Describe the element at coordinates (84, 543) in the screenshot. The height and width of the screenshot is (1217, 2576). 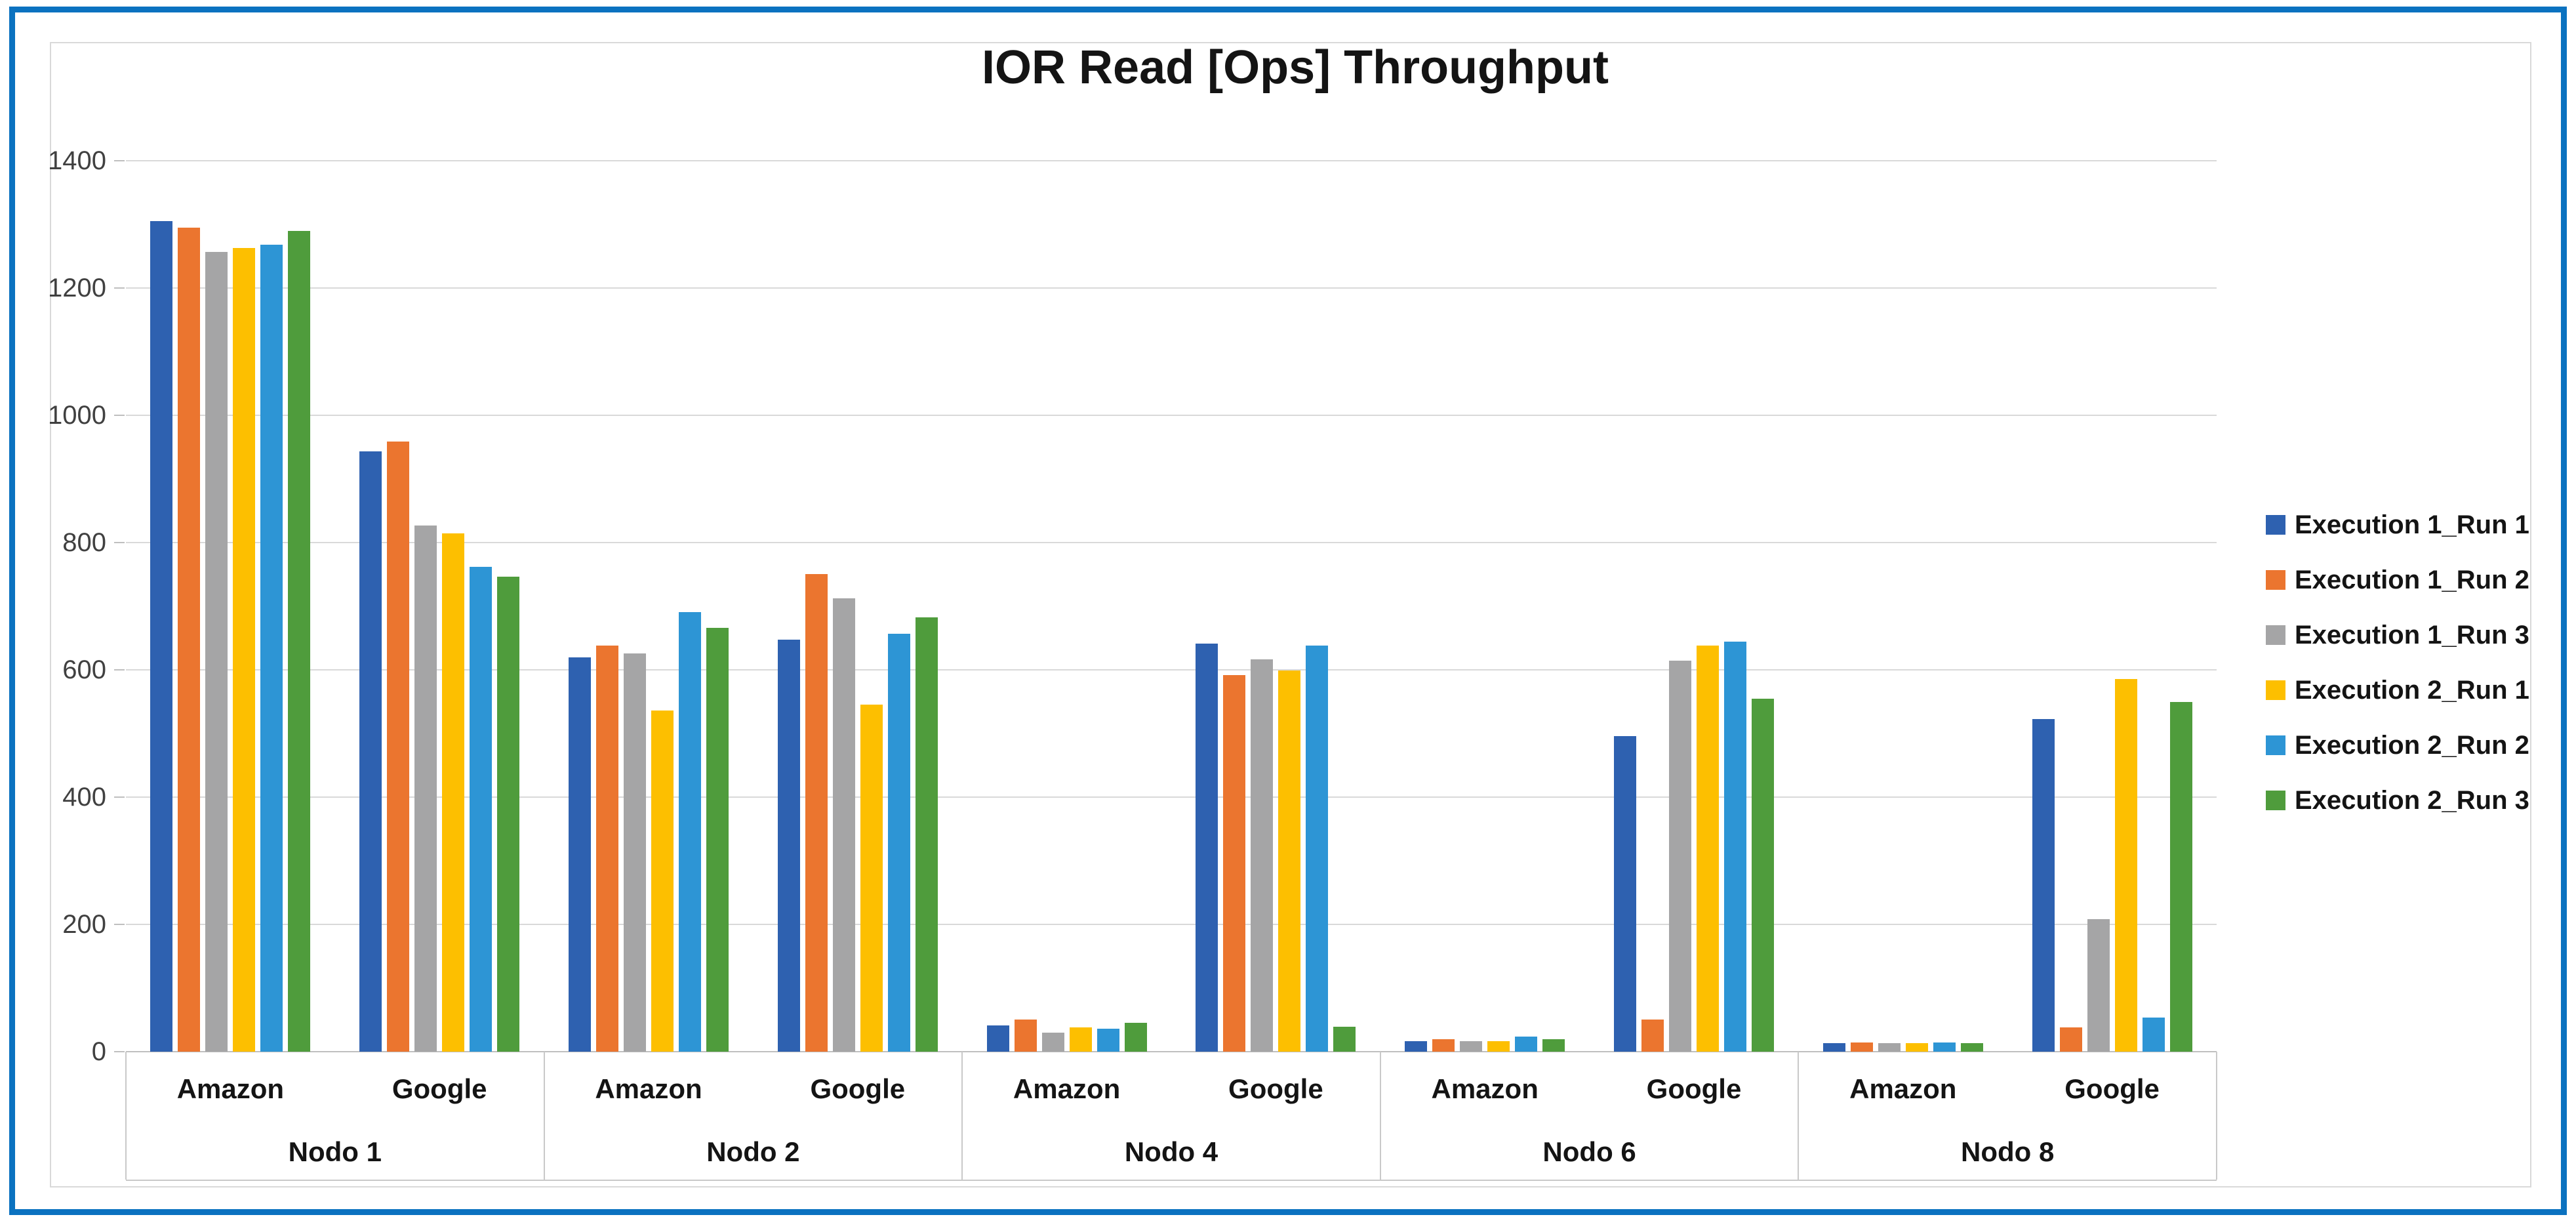
I see `y-tick-label: 800` at that location.